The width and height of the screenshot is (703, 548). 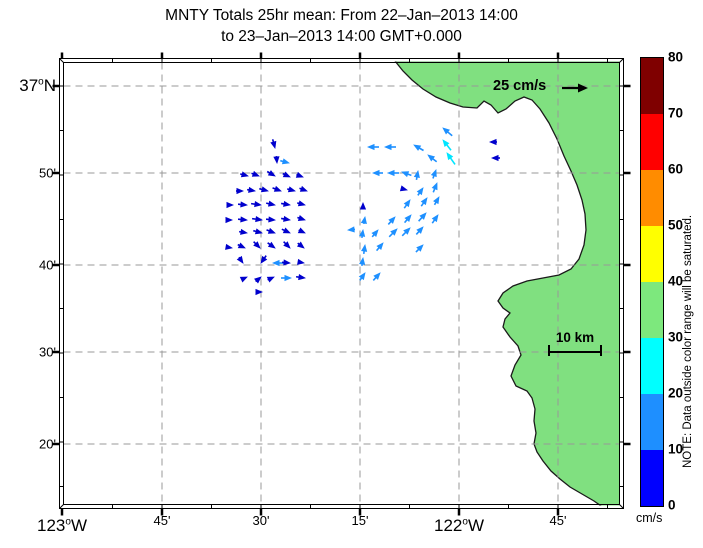 What do you see at coordinates (360, 520) in the screenshot?
I see `x-tick-label-3: 15'` at bounding box center [360, 520].